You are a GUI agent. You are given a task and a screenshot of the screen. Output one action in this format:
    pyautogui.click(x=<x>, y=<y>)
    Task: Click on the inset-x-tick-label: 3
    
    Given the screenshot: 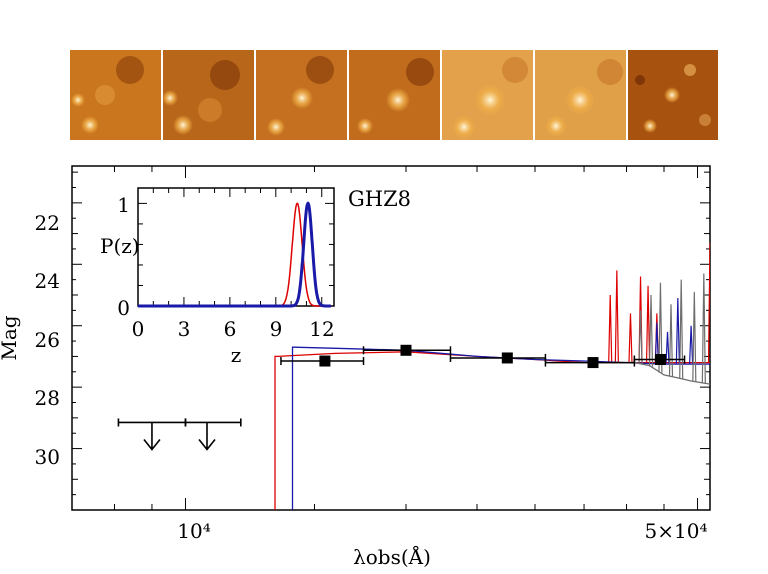 What is the action you would take?
    pyautogui.click(x=184, y=329)
    